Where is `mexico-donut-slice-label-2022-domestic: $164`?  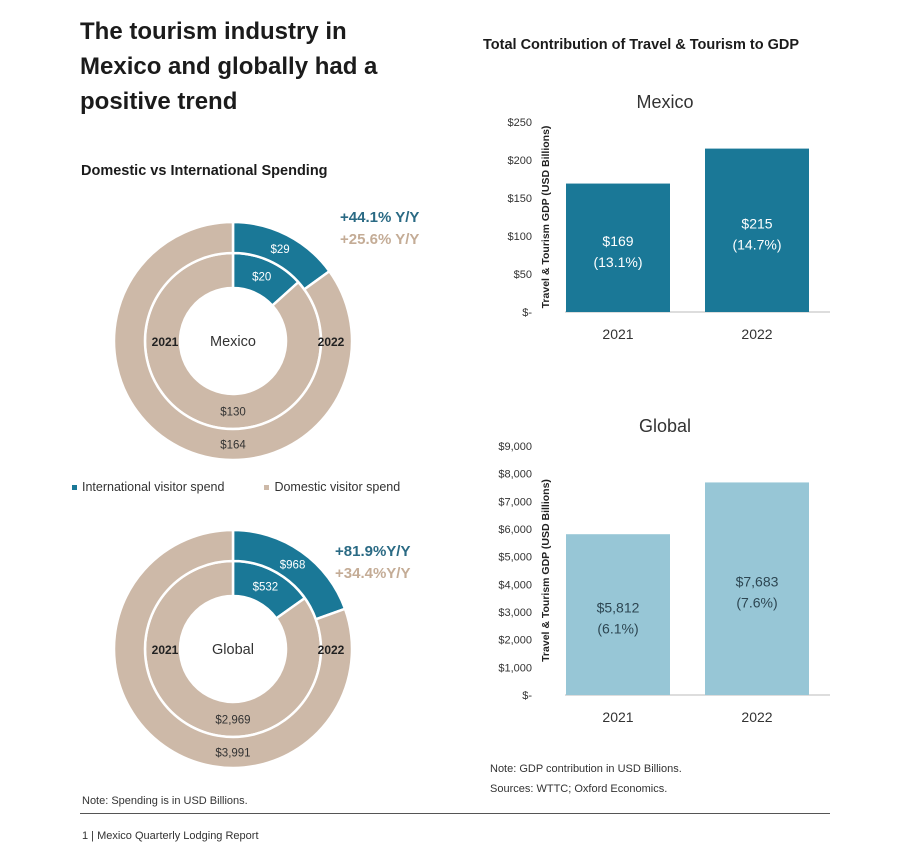
mexico-donut-slice-label-2022-domestic: $164 is located at coordinates (233, 446).